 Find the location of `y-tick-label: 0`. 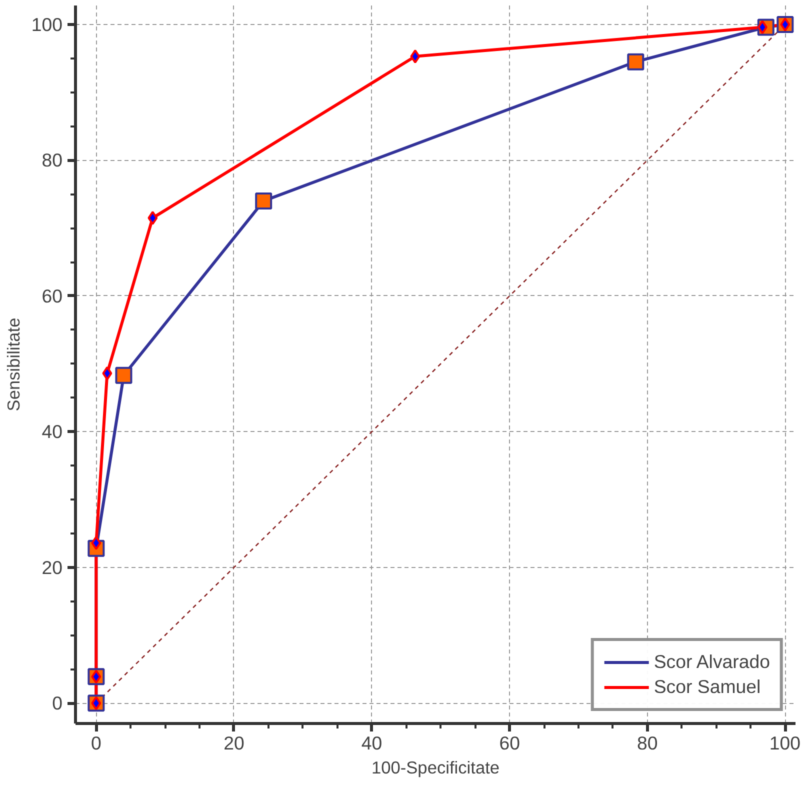

y-tick-label: 0 is located at coordinates (57, 703).